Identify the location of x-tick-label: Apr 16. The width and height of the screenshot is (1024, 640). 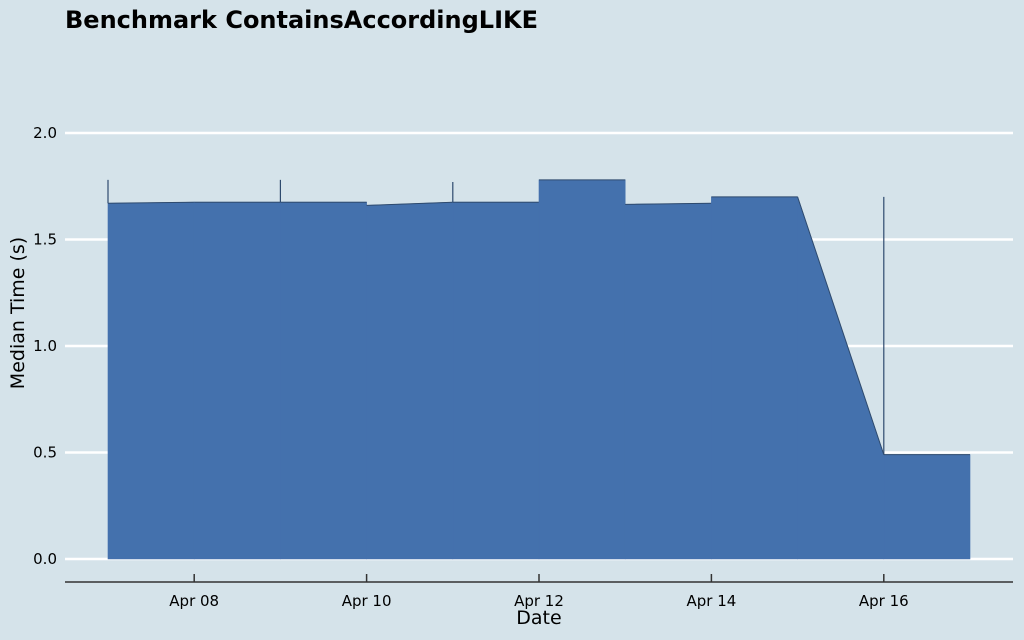
(884, 601).